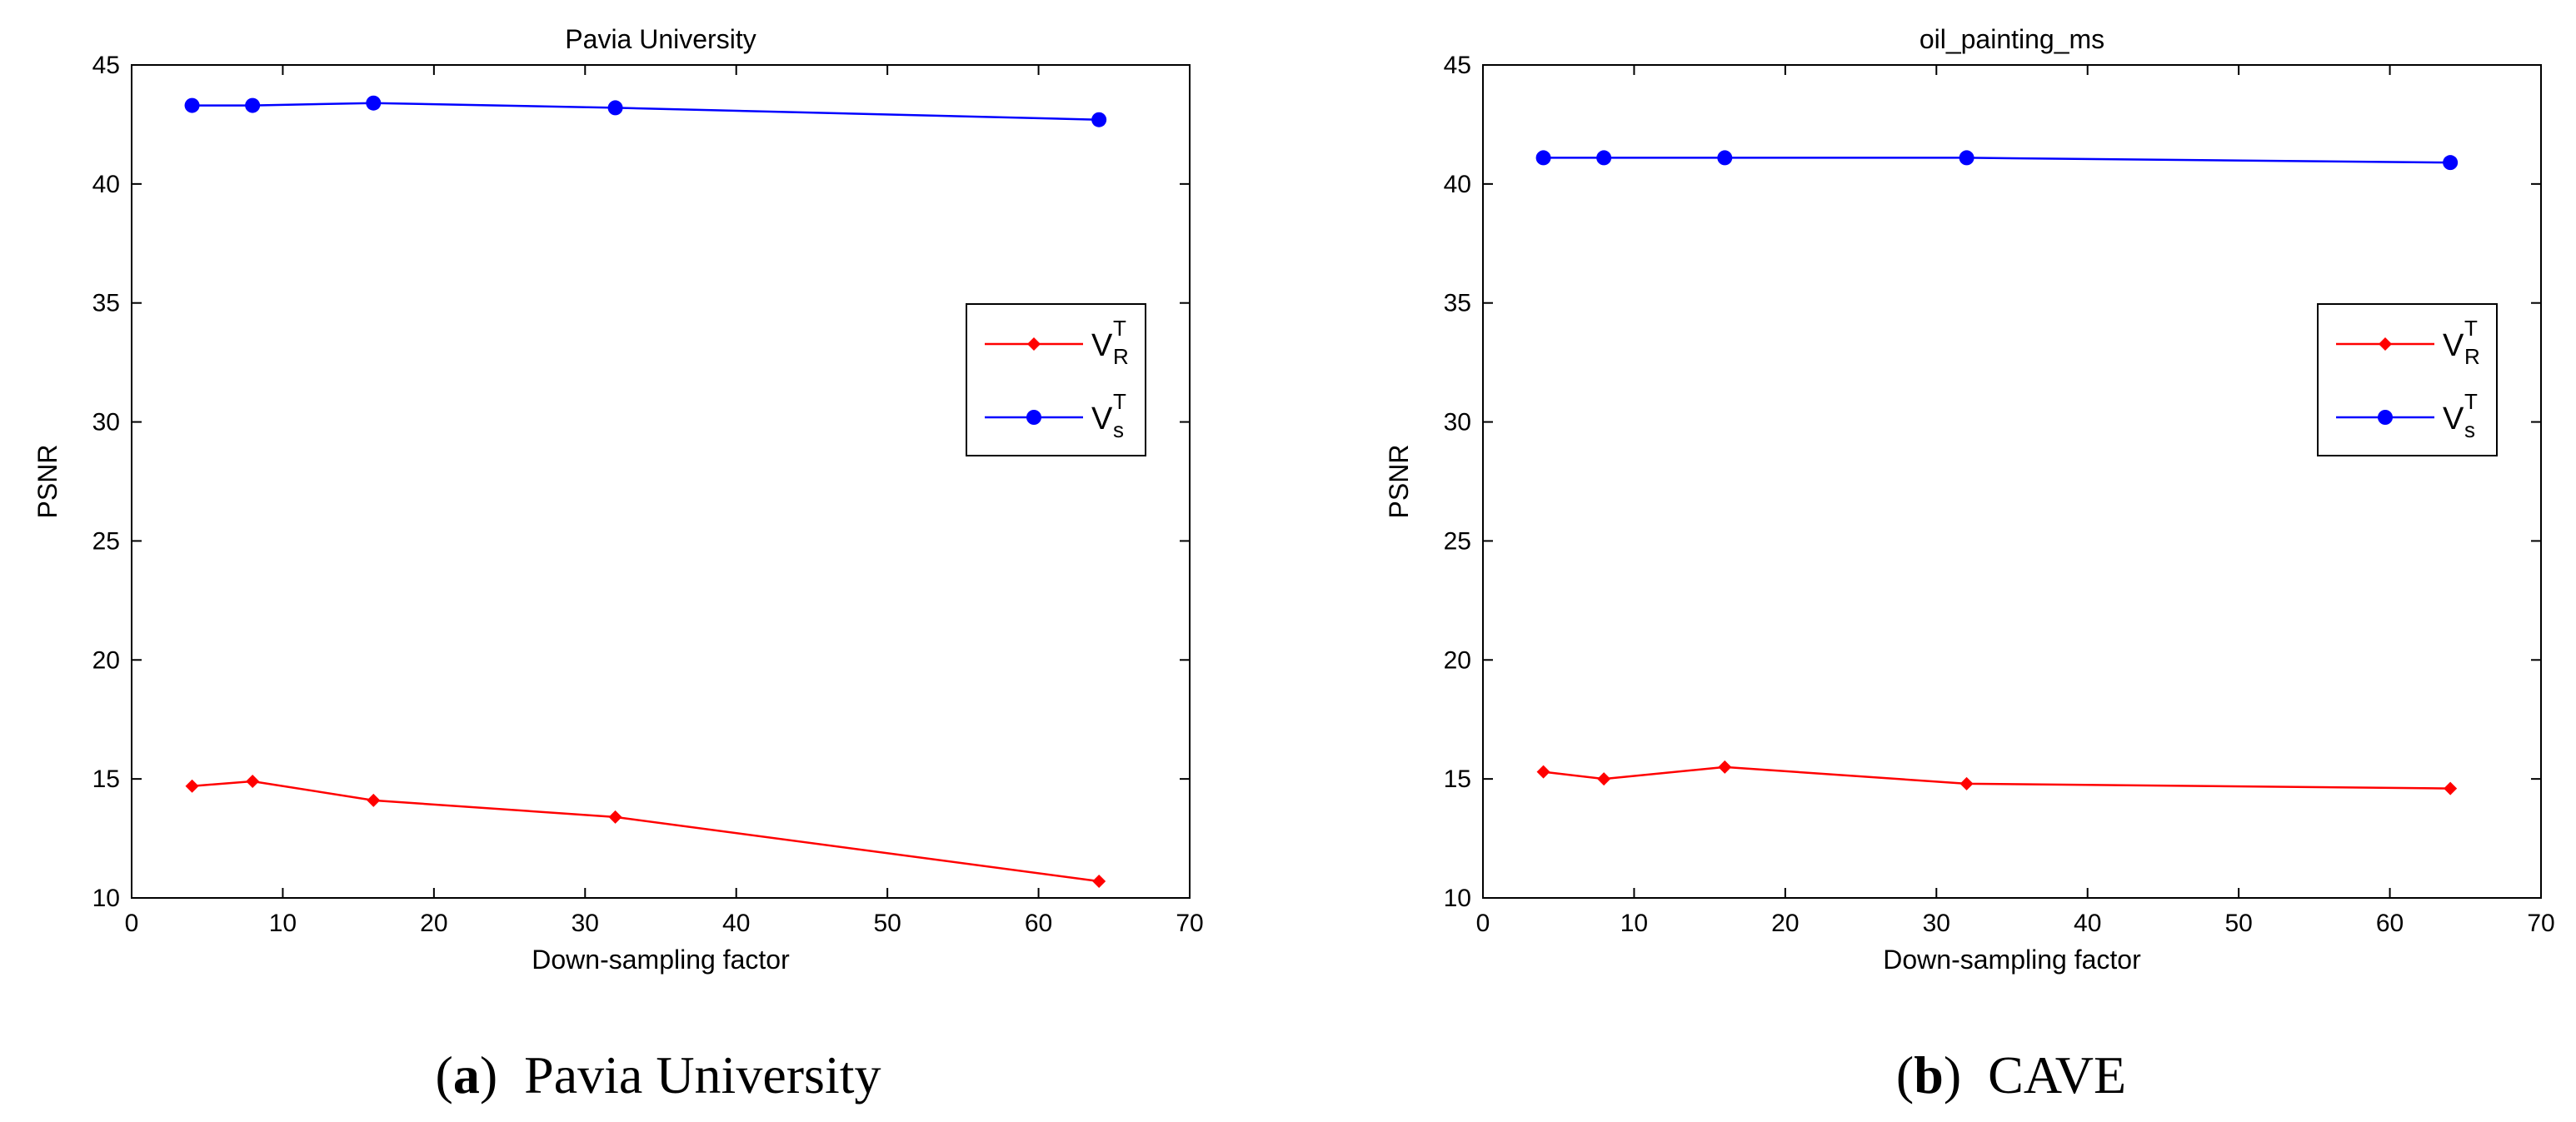 The image size is (2576, 1122). What do you see at coordinates (660, 39) in the screenshot?
I see `chart-title: Pavia University` at bounding box center [660, 39].